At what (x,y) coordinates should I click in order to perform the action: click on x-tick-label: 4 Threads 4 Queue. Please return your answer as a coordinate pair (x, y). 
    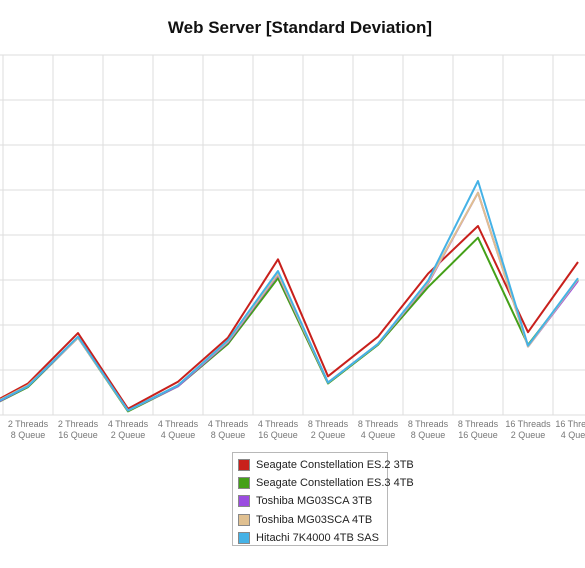
    Looking at the image, I should click on (178, 429).